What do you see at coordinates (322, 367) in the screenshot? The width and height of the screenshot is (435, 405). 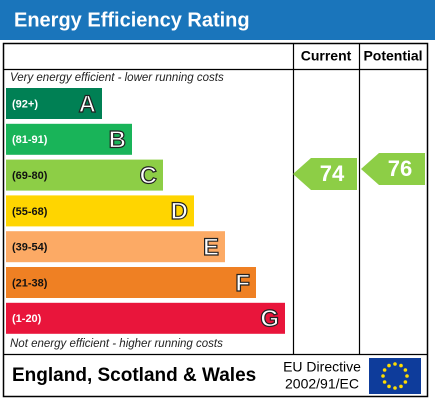 I see `directive-line1: EU Directive` at bounding box center [322, 367].